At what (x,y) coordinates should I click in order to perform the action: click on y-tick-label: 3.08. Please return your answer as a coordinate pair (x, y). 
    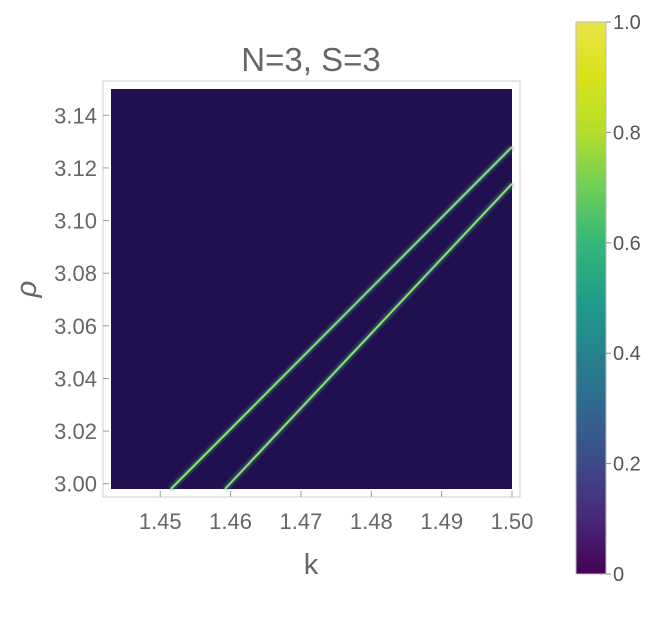
    Looking at the image, I should click on (75, 273).